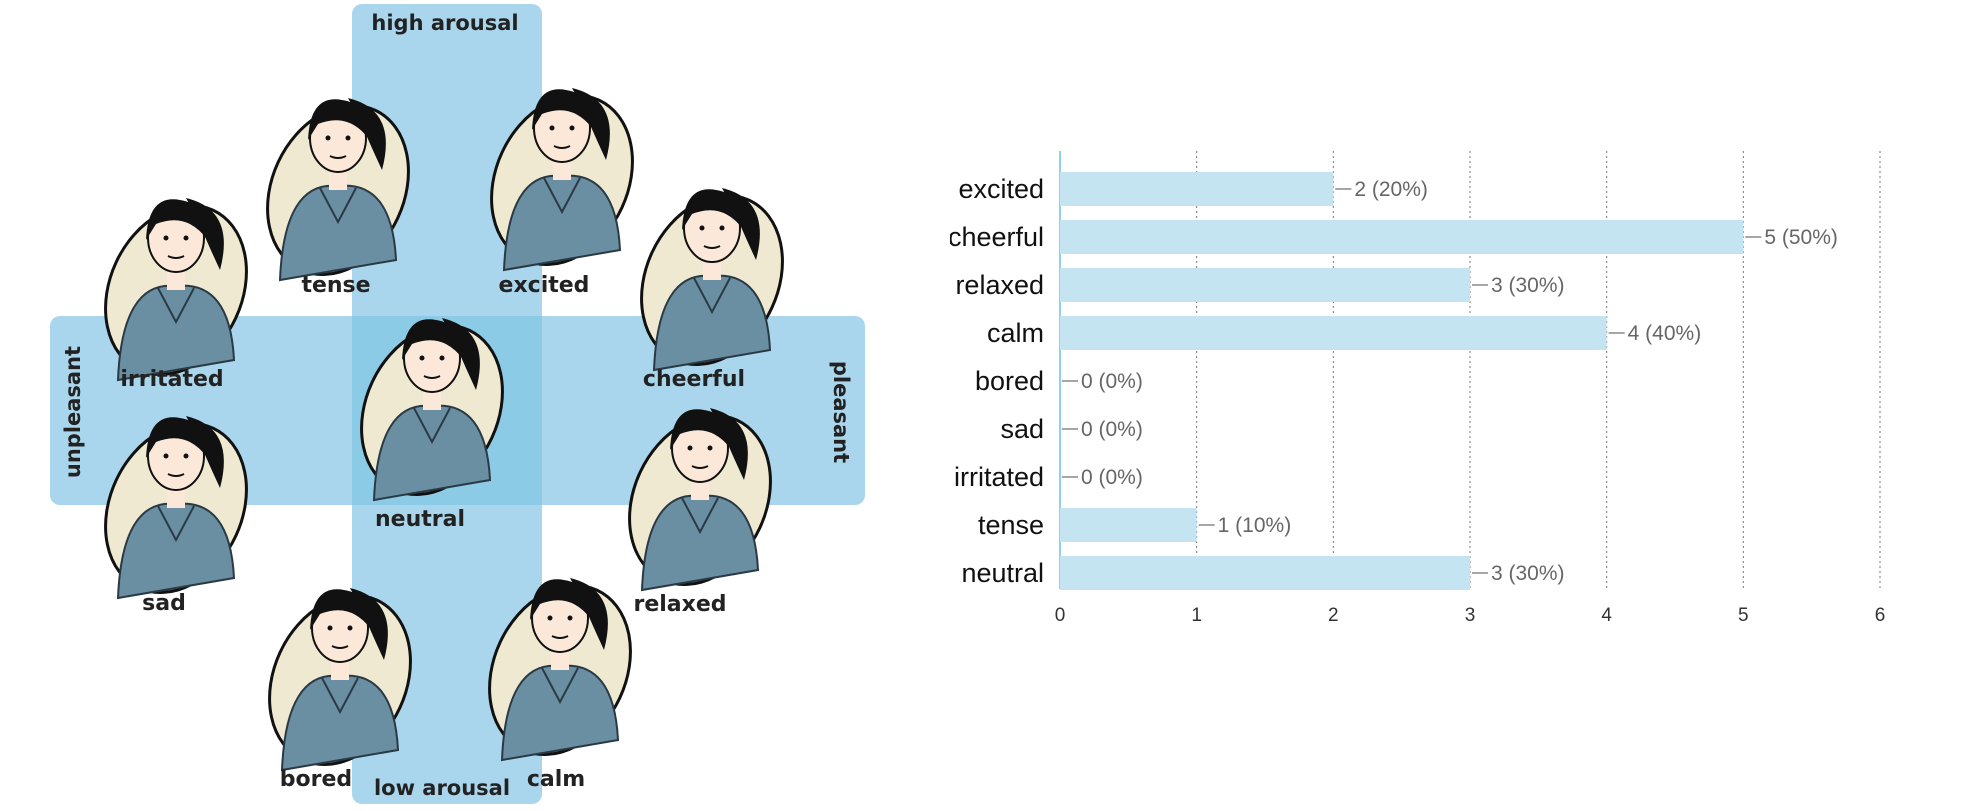 The image size is (1980, 811). I want to click on axis-bottom-label: low arousal, so click(442, 788).